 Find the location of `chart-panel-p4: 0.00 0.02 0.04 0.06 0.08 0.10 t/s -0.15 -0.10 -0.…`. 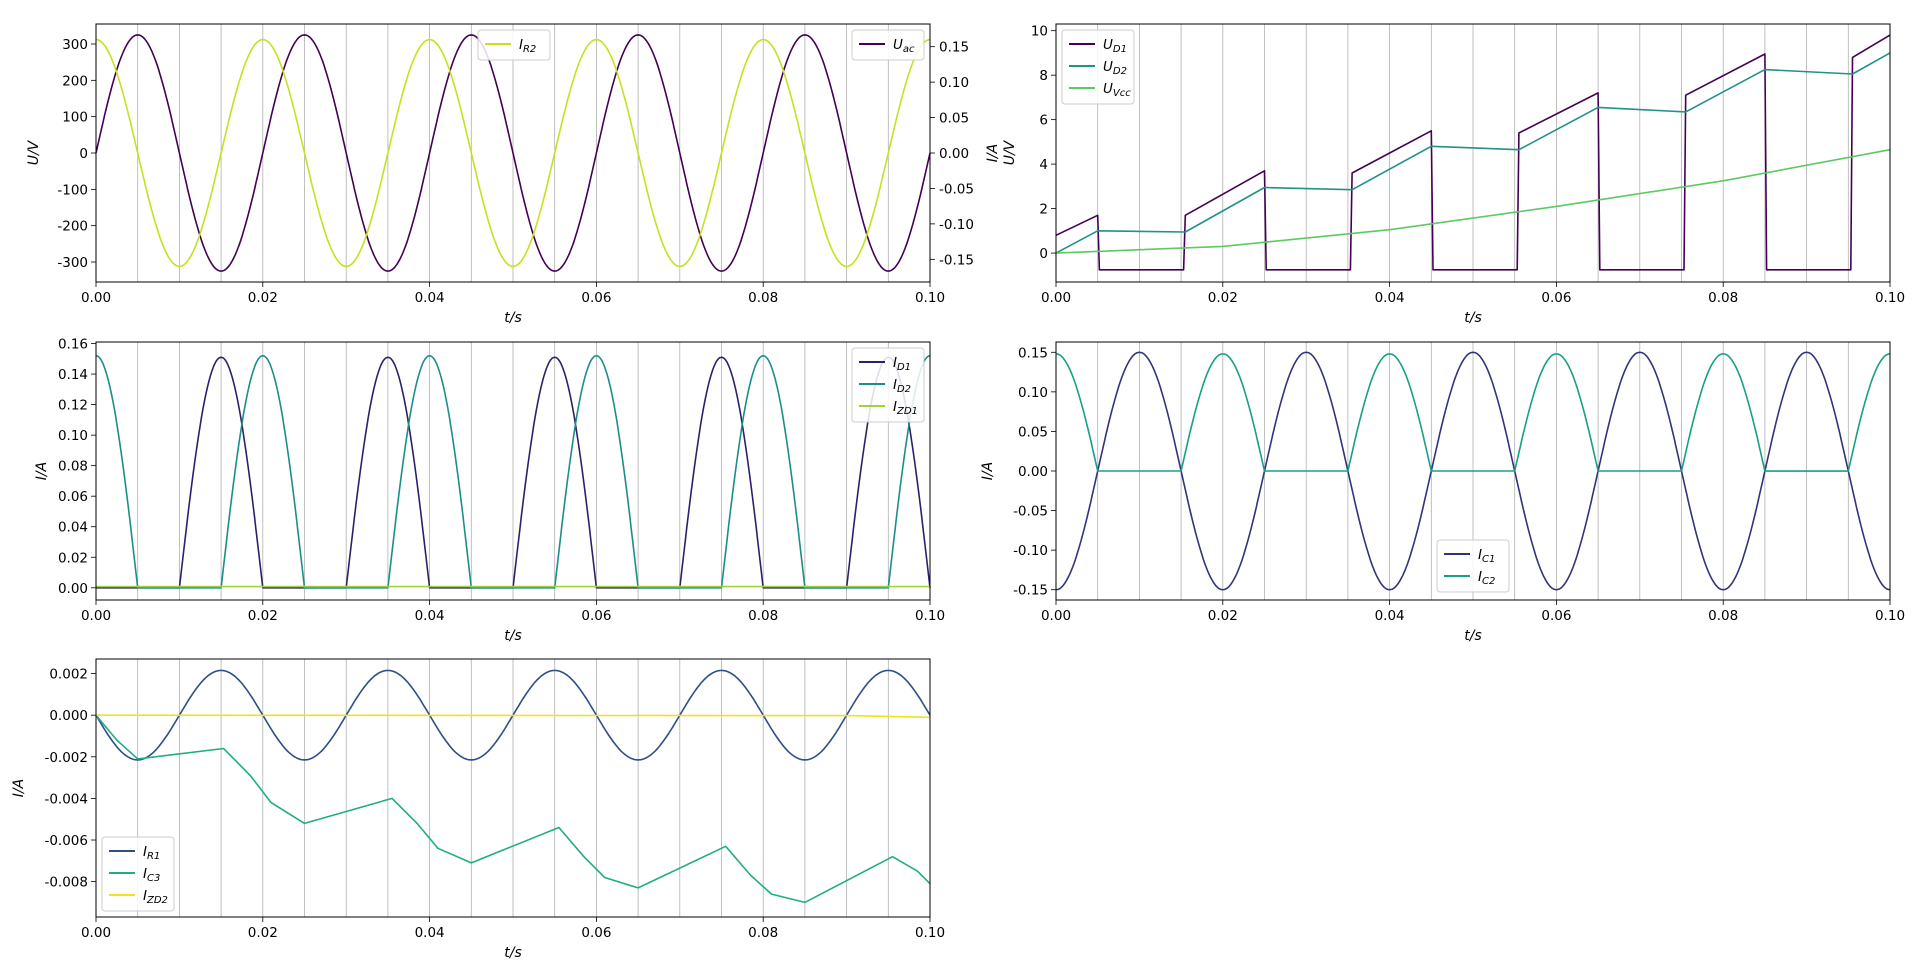

chart-panel-p4: 0.00 0.02 0.04 0.06 0.08 0.10 t/s -0.15 -0.10 -0.… is located at coordinates (1442, 492).